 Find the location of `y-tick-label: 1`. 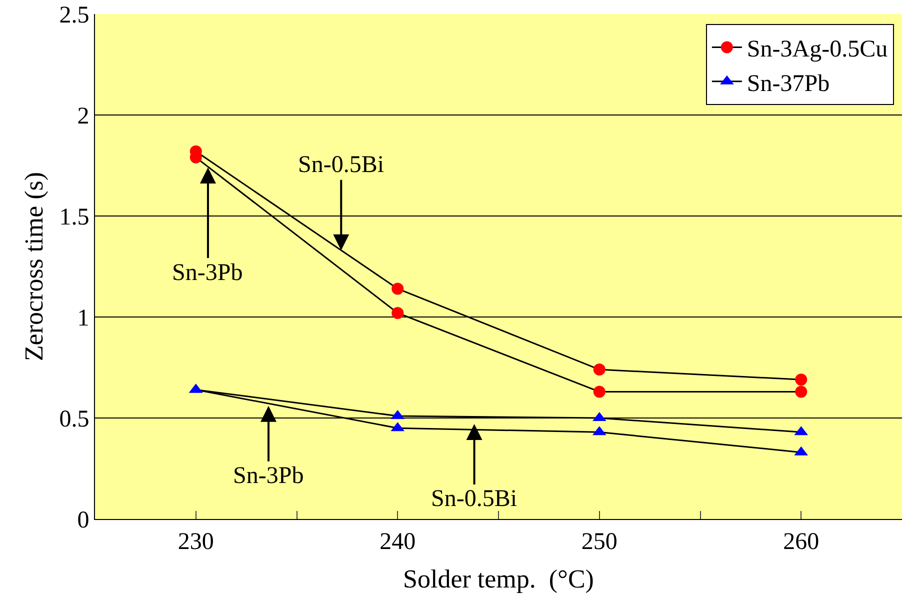

y-tick-label: 1 is located at coordinates (83, 318).